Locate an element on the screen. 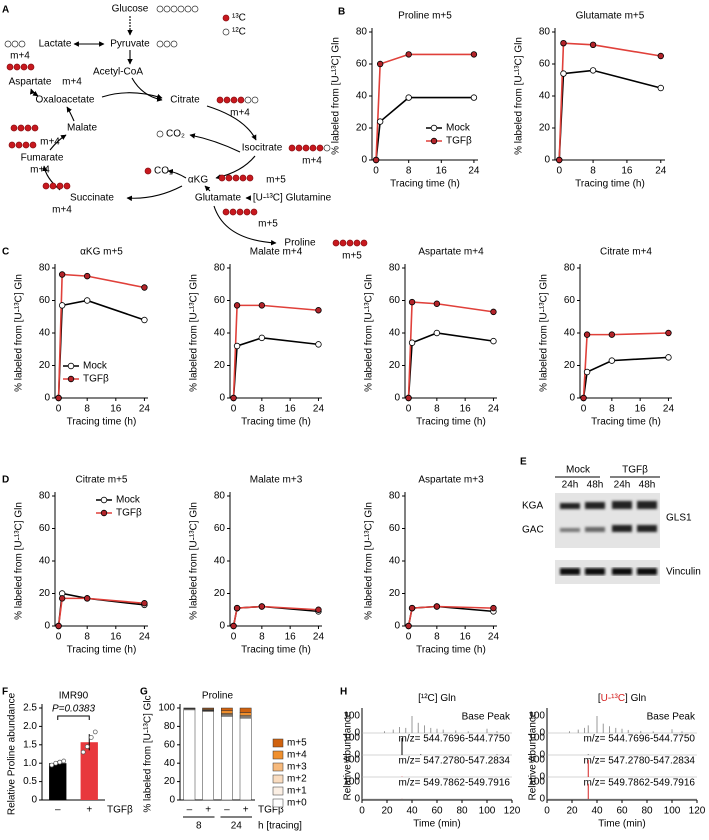  group-label: 8 is located at coordinates (199, 826).